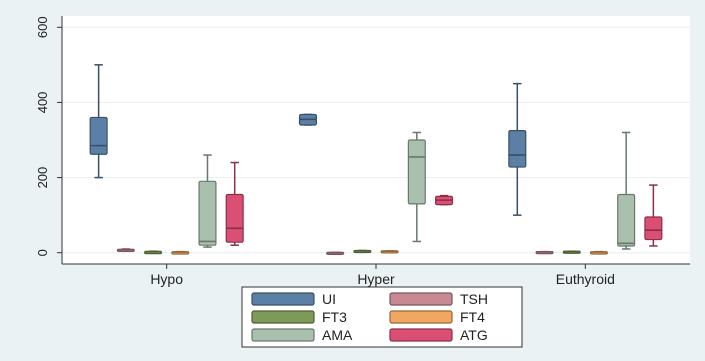 The height and width of the screenshot is (361, 705). I want to click on x-tick-label-hypo: Hypo, so click(166, 279).